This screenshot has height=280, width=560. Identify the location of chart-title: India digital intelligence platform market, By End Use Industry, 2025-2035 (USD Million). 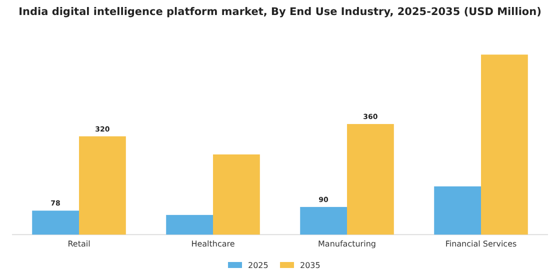
(280, 12).